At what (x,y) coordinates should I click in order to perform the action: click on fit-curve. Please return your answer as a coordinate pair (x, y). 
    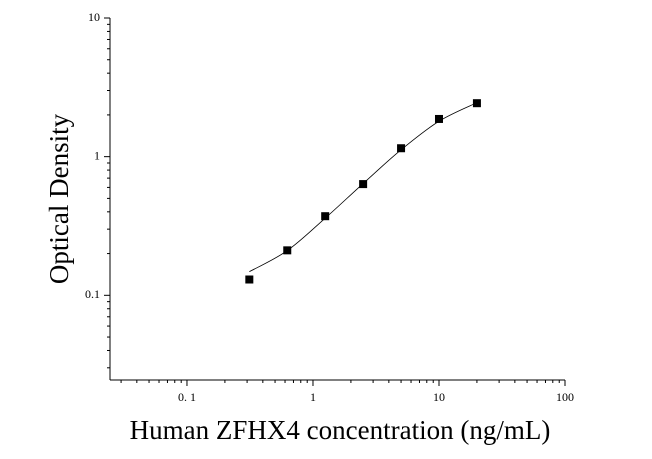
    Looking at the image, I should click on (363, 187).